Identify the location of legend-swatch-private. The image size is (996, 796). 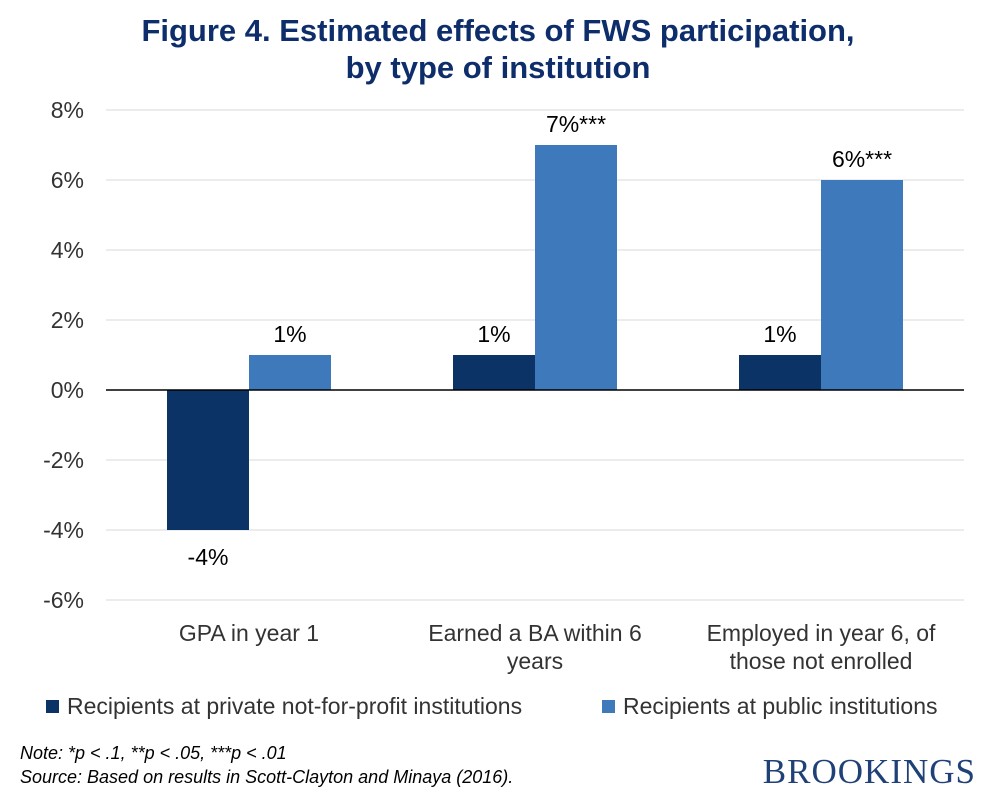
(52, 706).